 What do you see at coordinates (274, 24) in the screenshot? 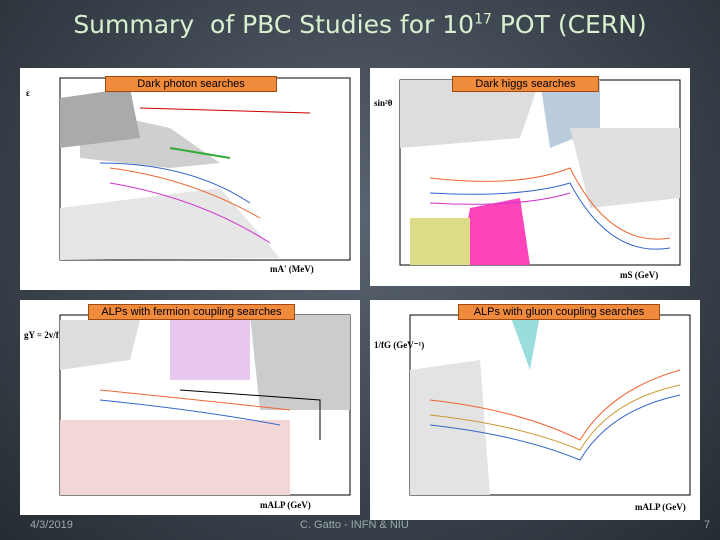
I see `title-main: Summary of PBC Studies for 10` at bounding box center [274, 24].